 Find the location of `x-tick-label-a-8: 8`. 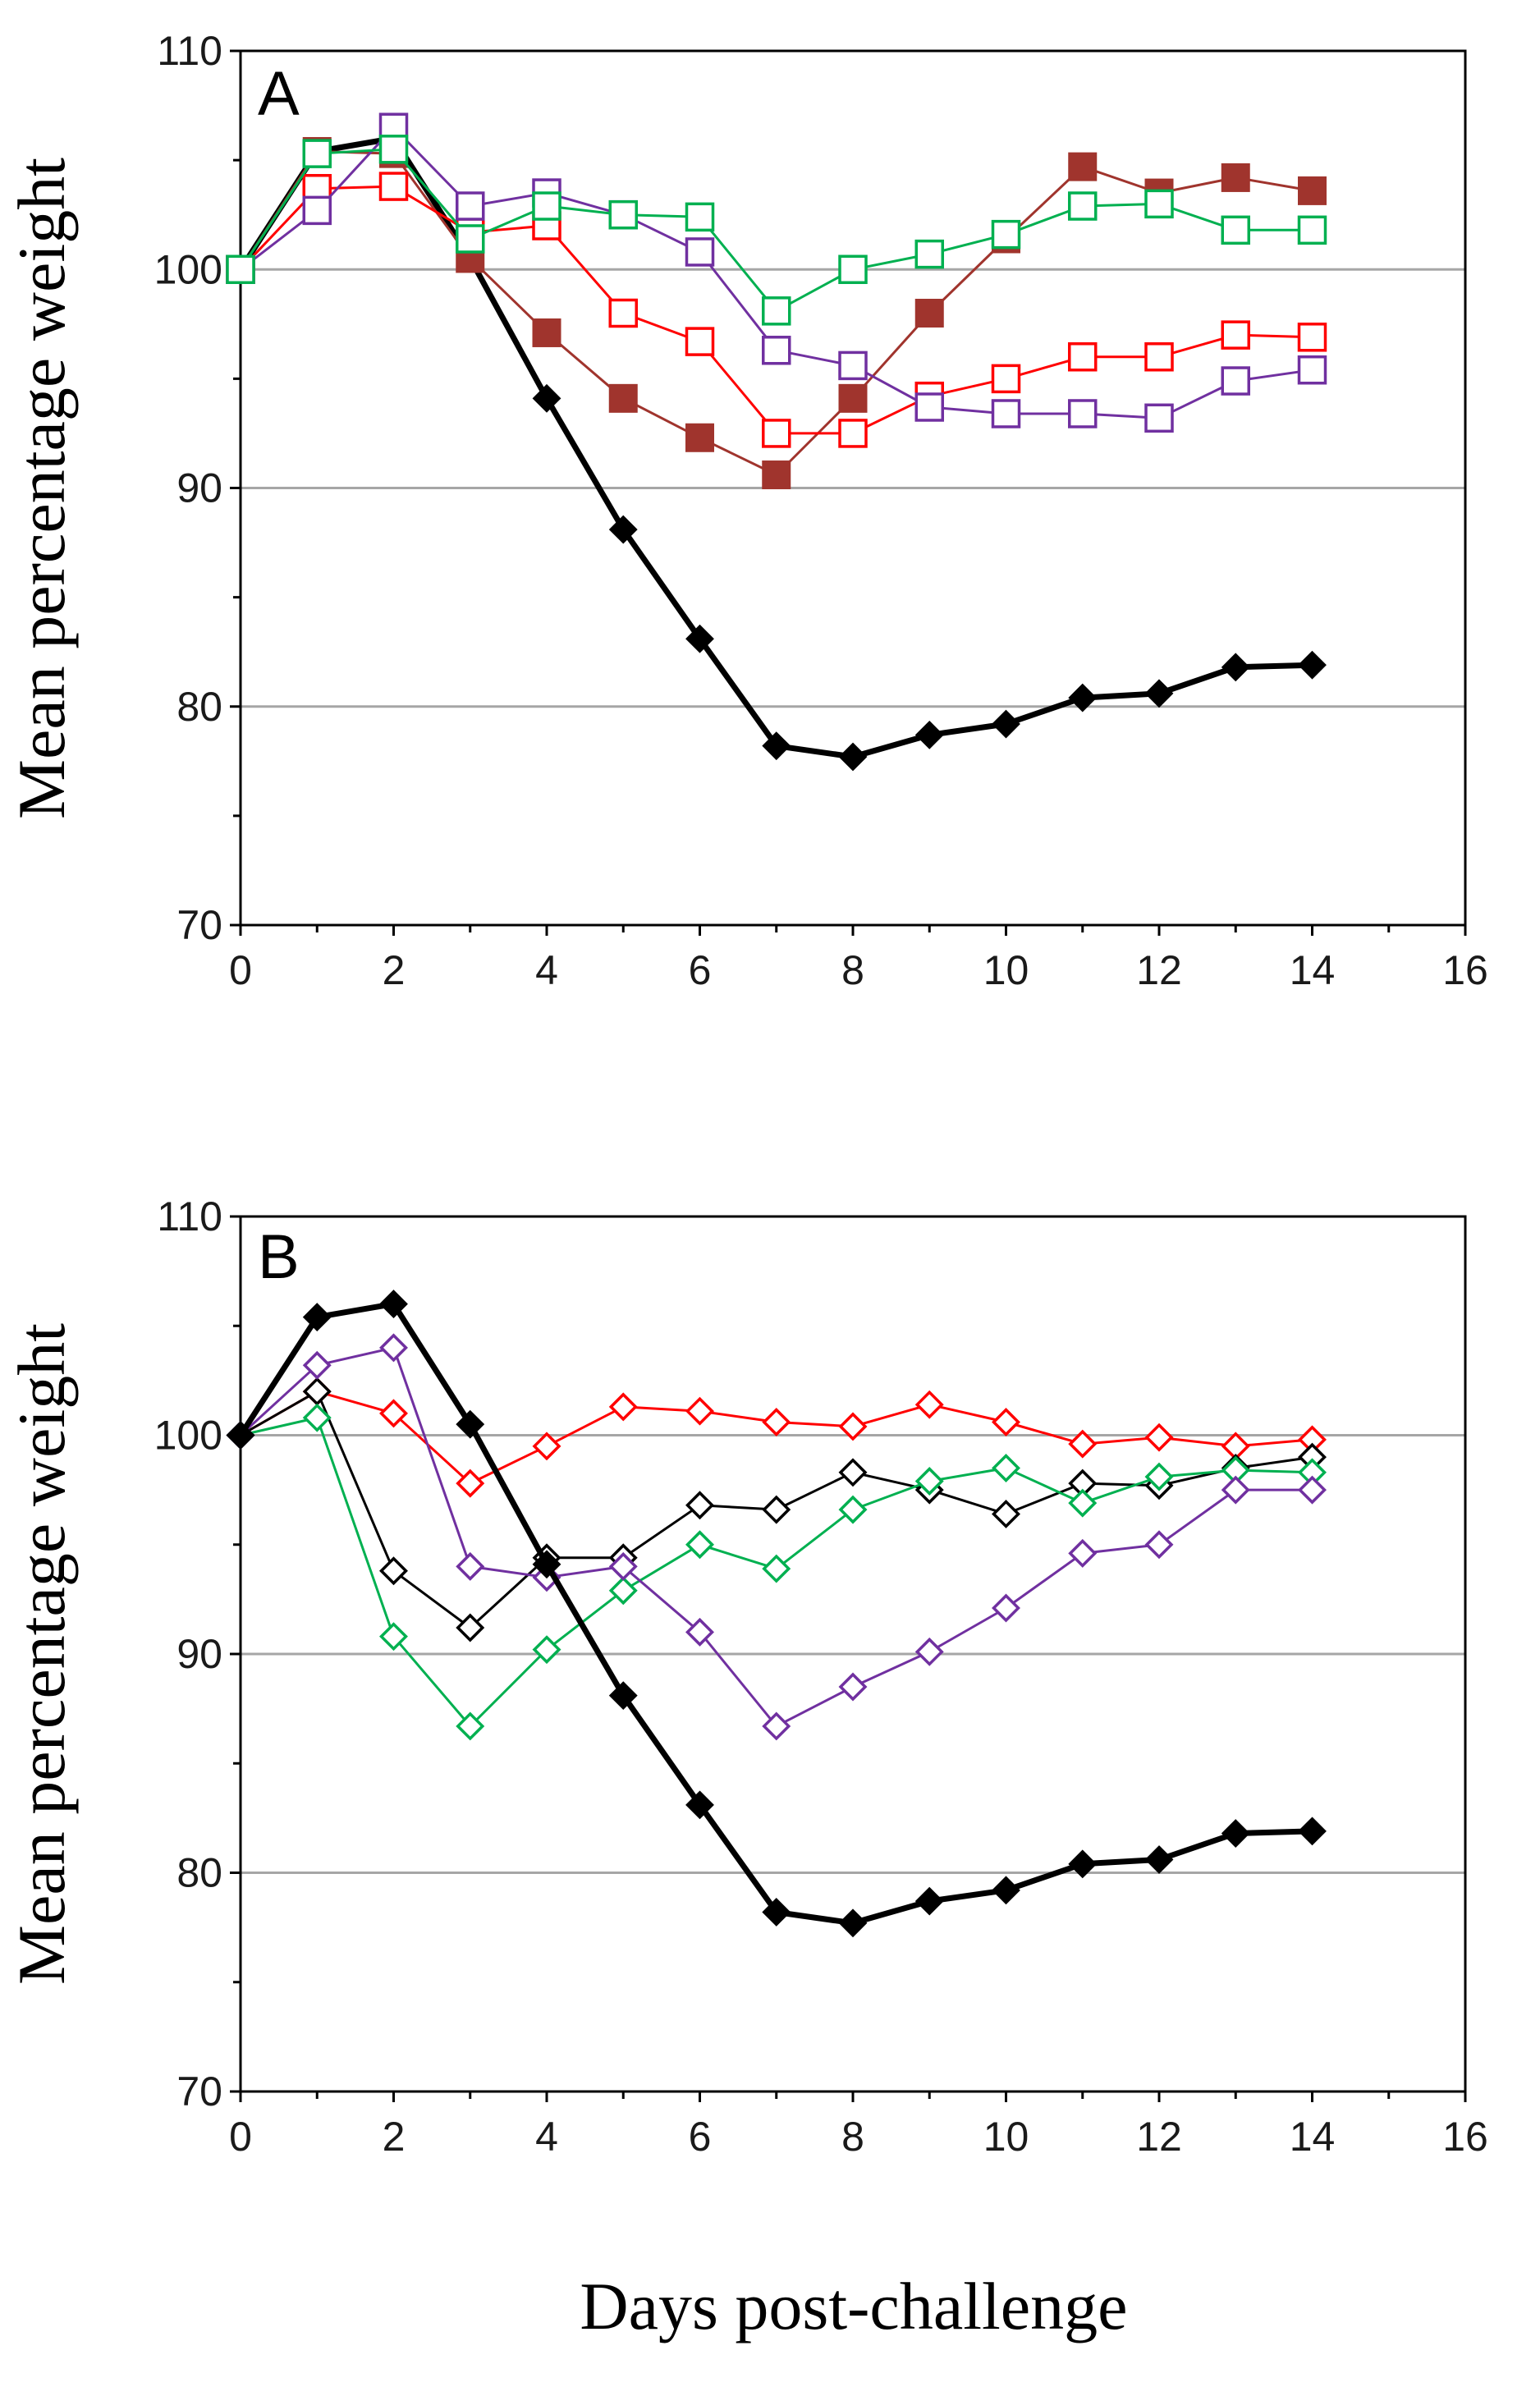

x-tick-label-a-8: 8 is located at coordinates (852, 970).